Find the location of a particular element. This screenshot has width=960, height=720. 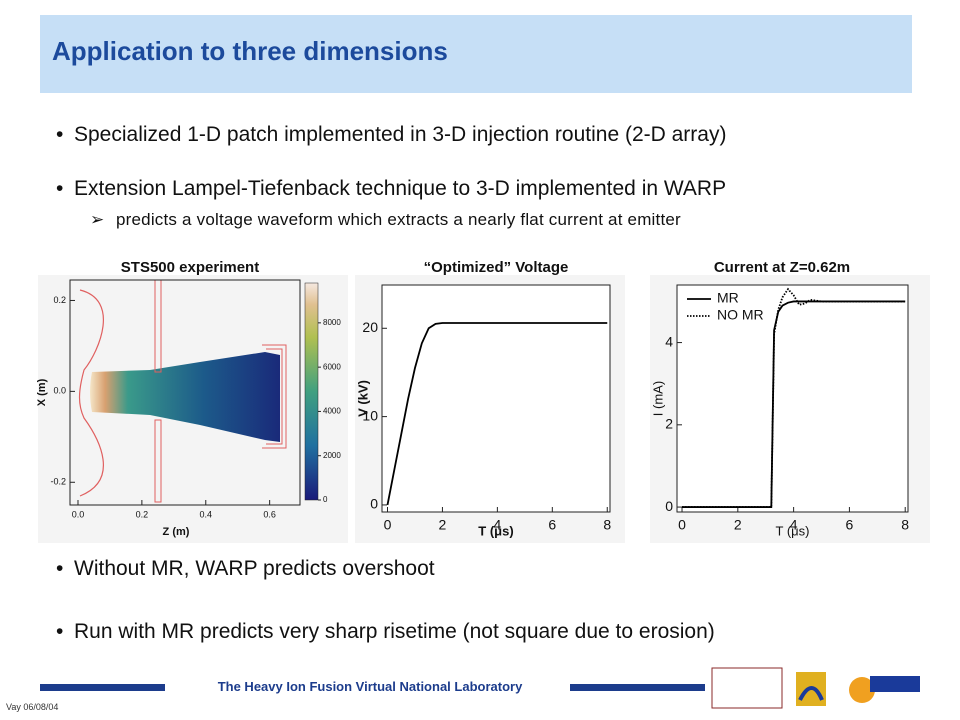

colorbar-label: 6000 is located at coordinates (332, 366).